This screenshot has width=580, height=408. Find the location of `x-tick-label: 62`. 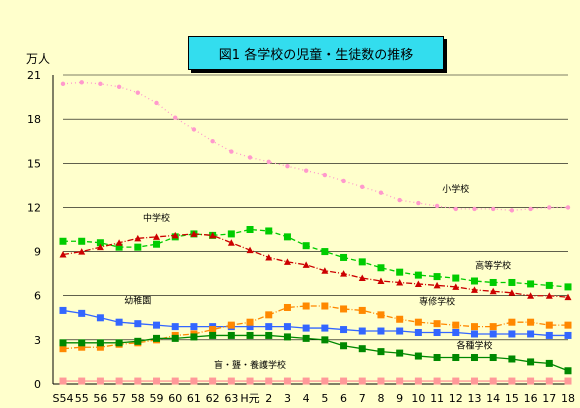

x-tick-label: 62 is located at coordinates (213, 398).